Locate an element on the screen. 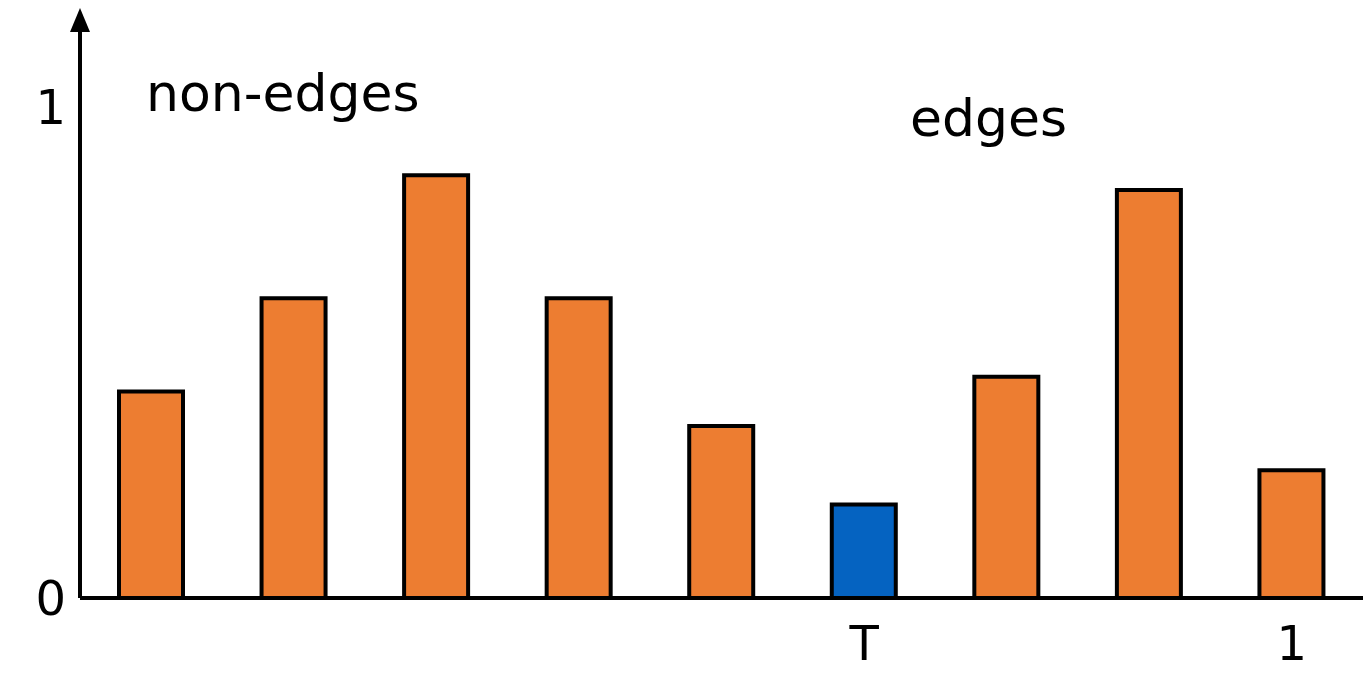  x-tick-label: T is located at coordinates (864, 643).